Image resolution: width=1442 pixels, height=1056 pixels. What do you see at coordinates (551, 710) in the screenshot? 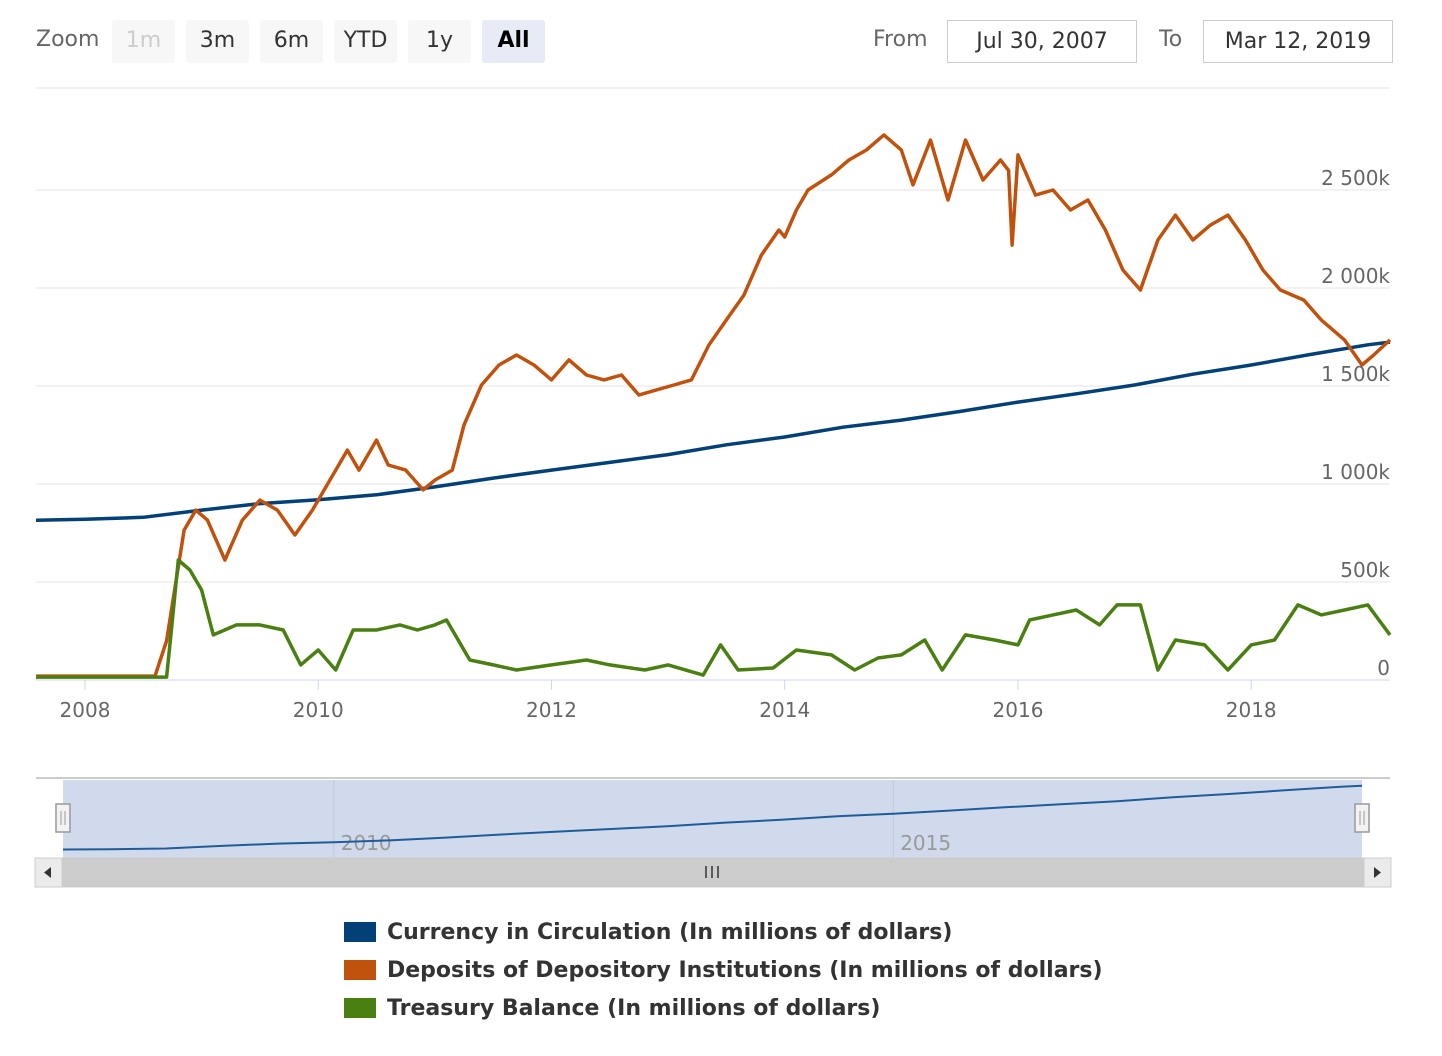
I see `x-tick-label: 2012` at bounding box center [551, 710].